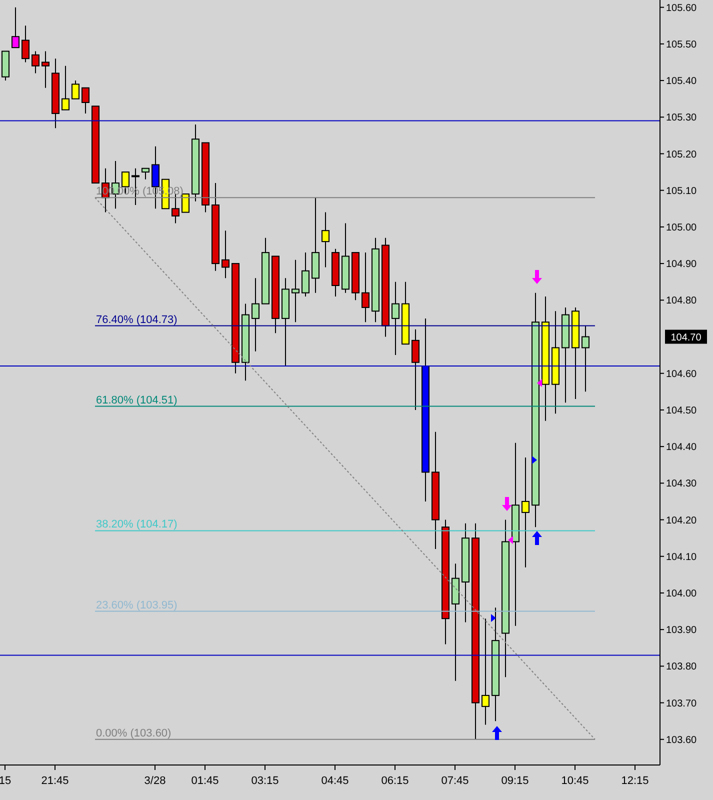 The height and width of the screenshot is (800, 713). What do you see at coordinates (134, 733) in the screenshot?
I see `ref-line-label: 0.00% (103.60)` at bounding box center [134, 733].